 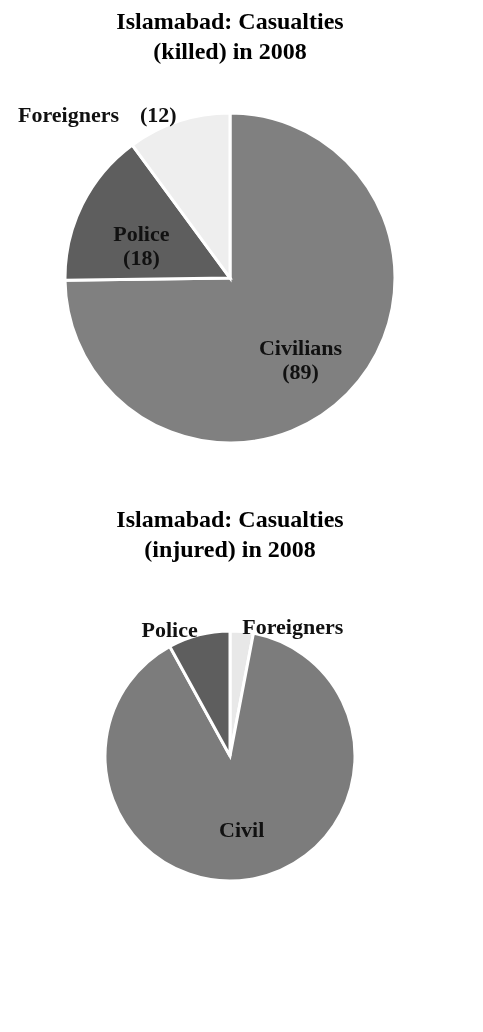 I want to click on chart-title: Islamabad: Casualties (injured) in 2008, so click(x=230, y=534).